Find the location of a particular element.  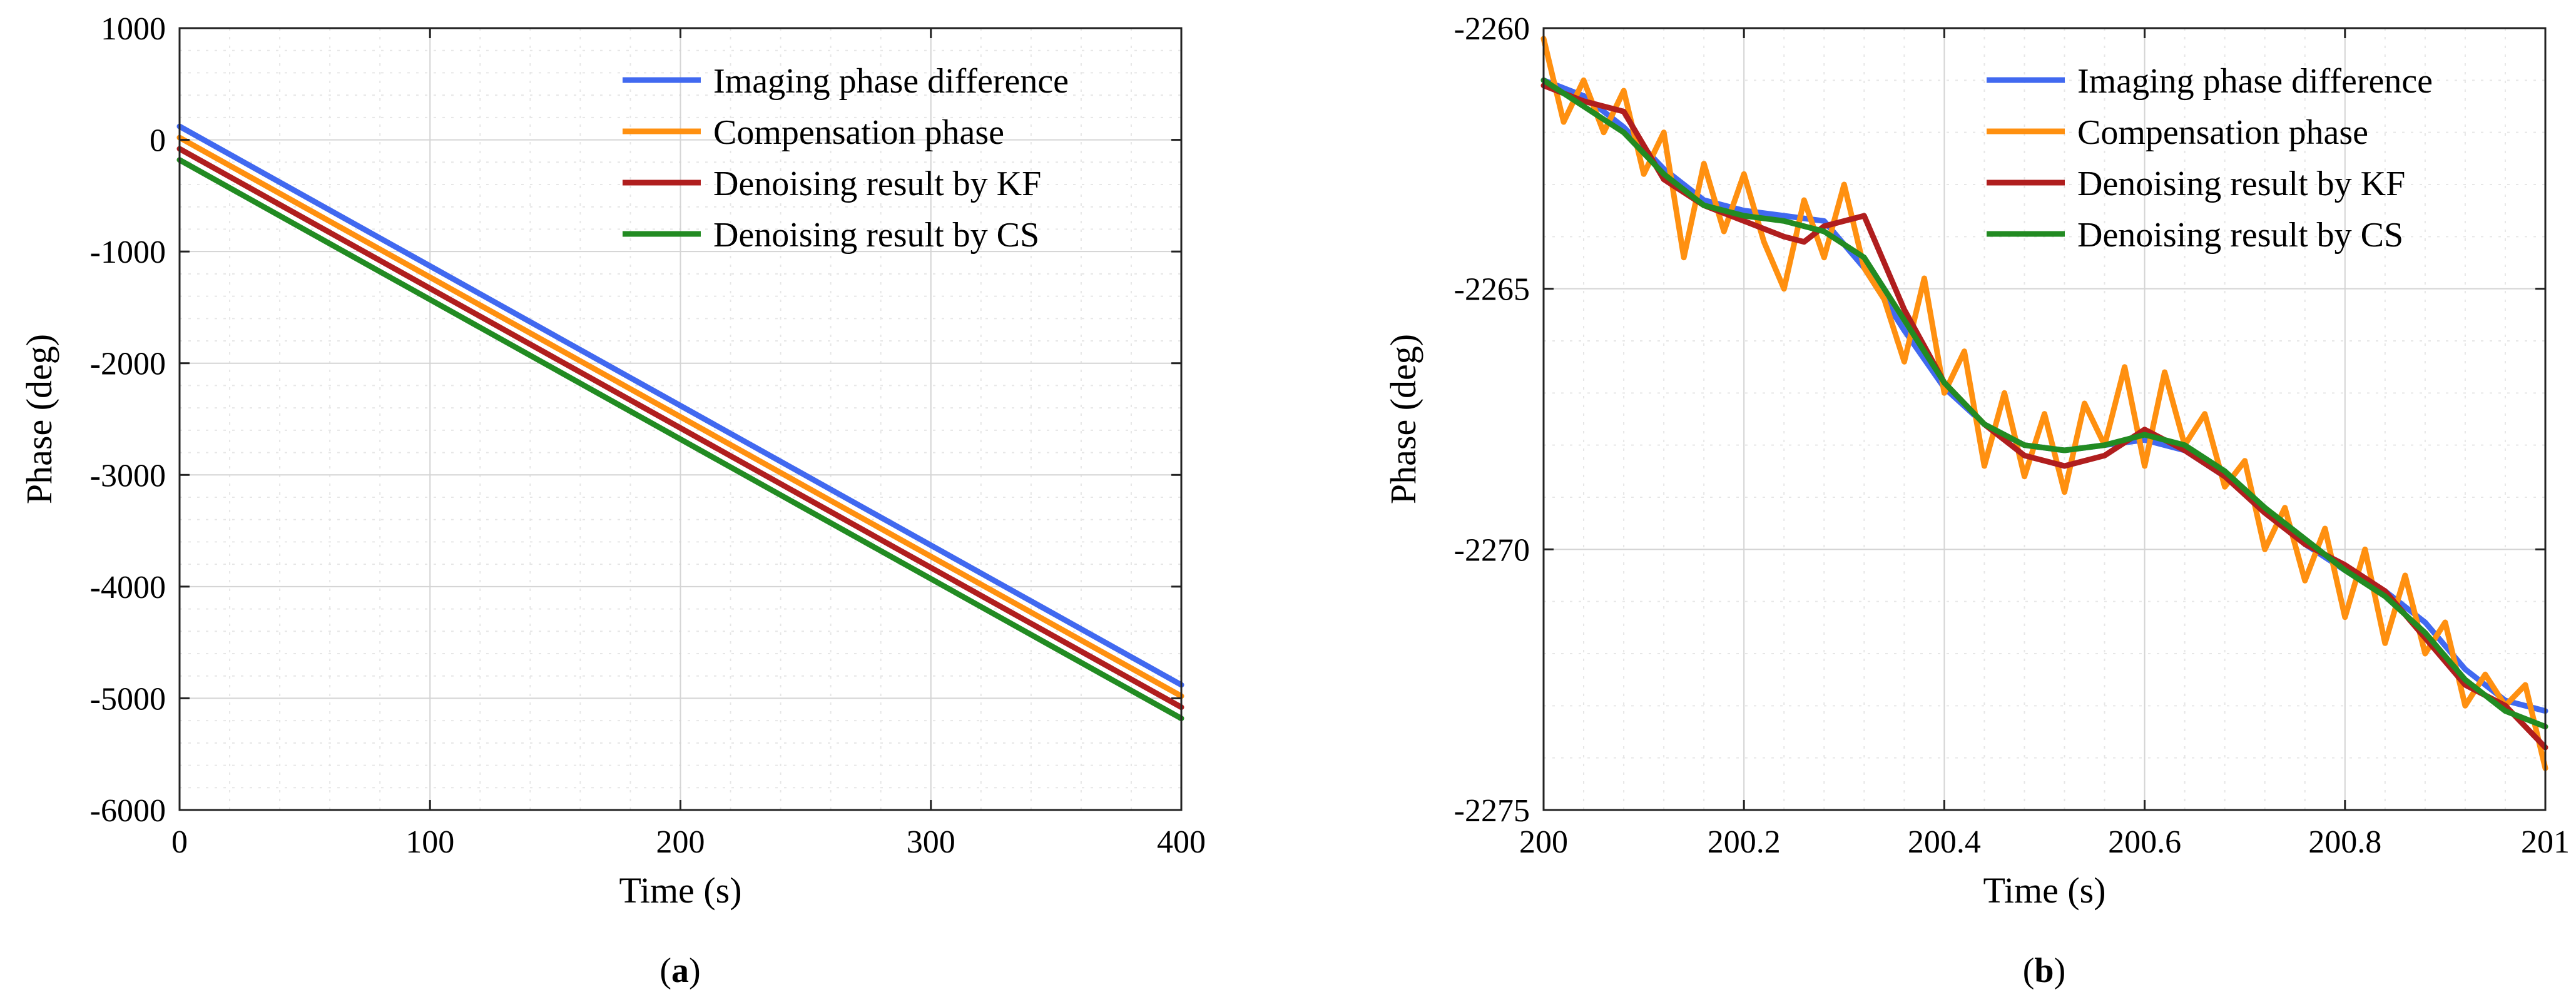

panel-label: (b) is located at coordinates (2044, 970).